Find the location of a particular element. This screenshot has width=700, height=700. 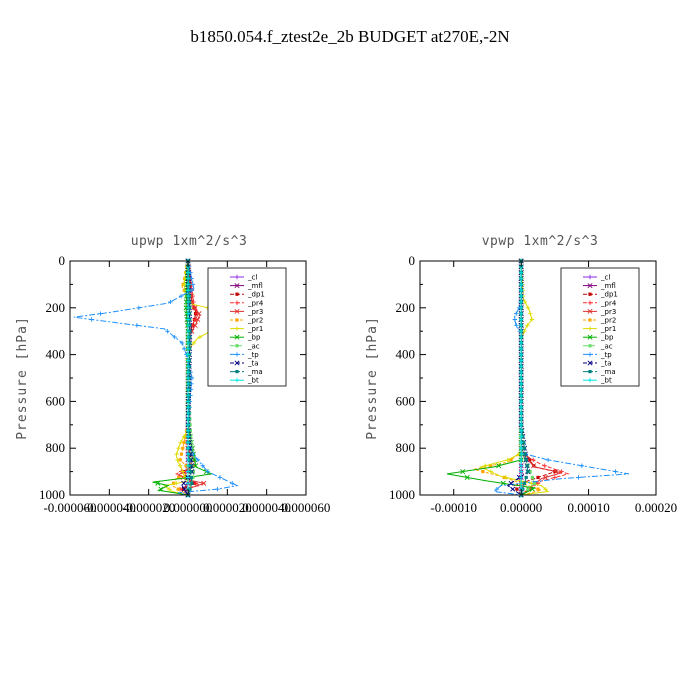

x-tick-label: 0.000020 is located at coordinates (227, 507).